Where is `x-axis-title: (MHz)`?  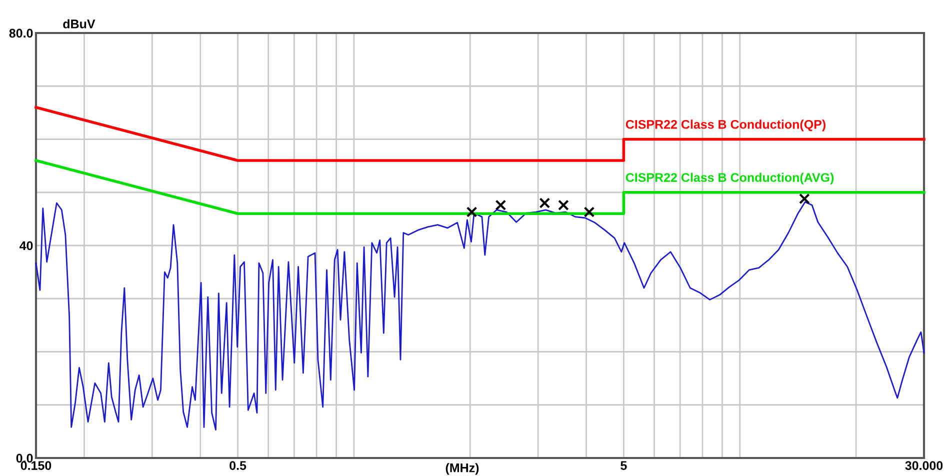 x-axis-title: (MHz) is located at coordinates (462, 469).